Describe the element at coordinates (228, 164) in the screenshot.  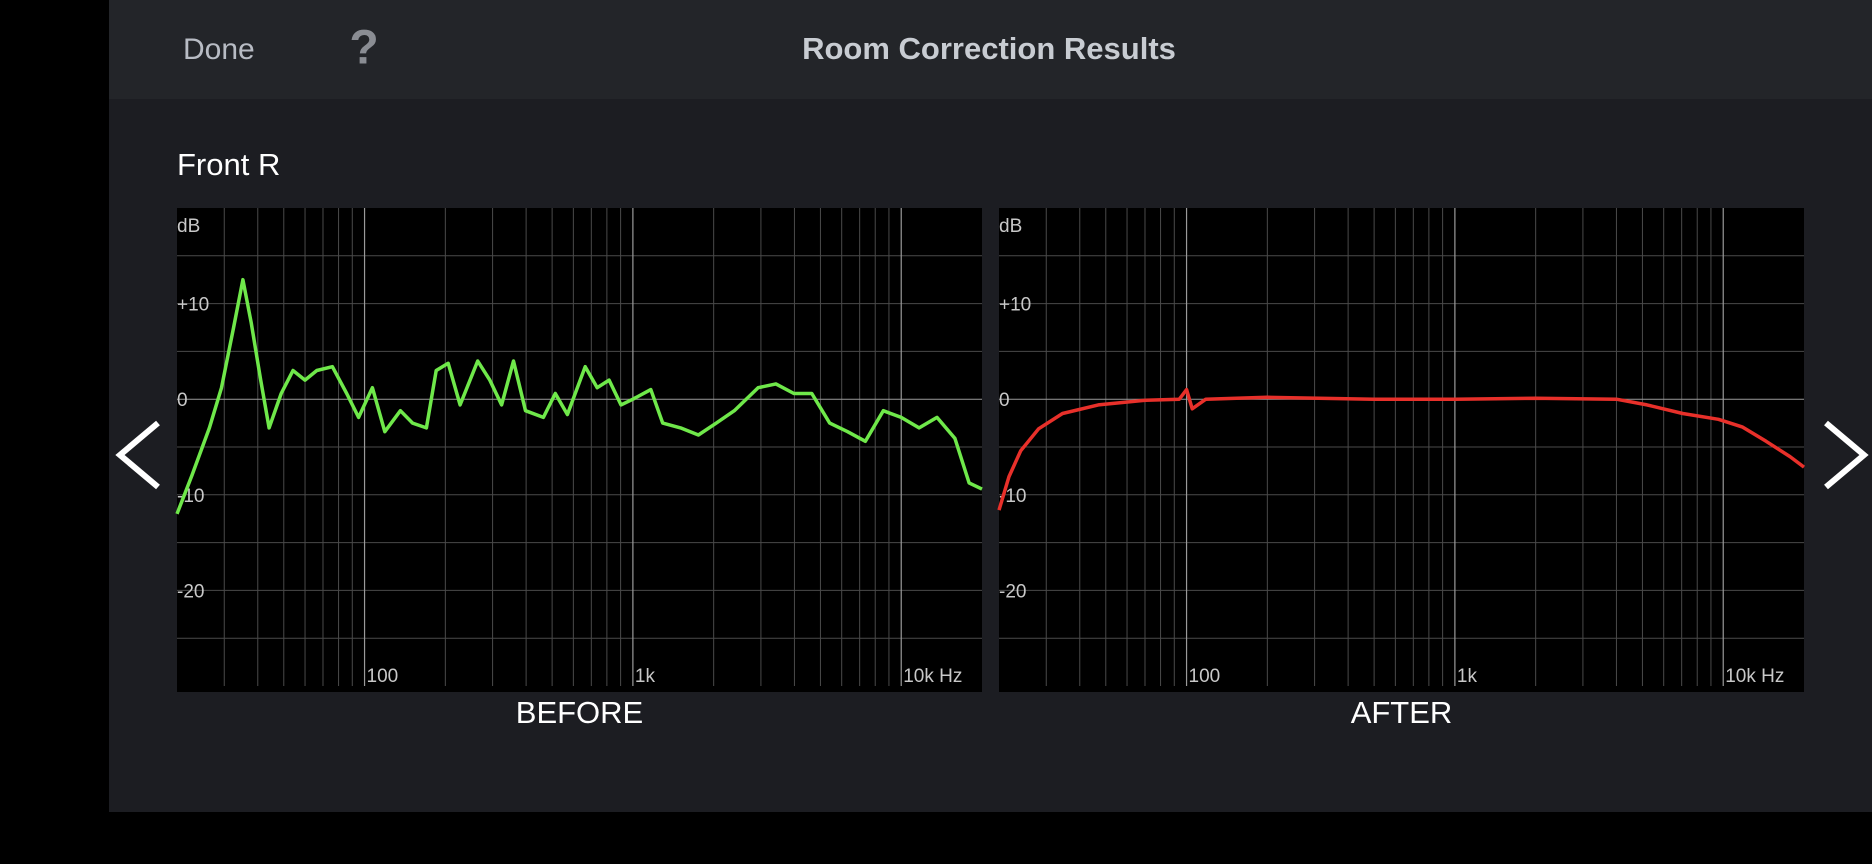
I see `section-title: Front R` at that location.